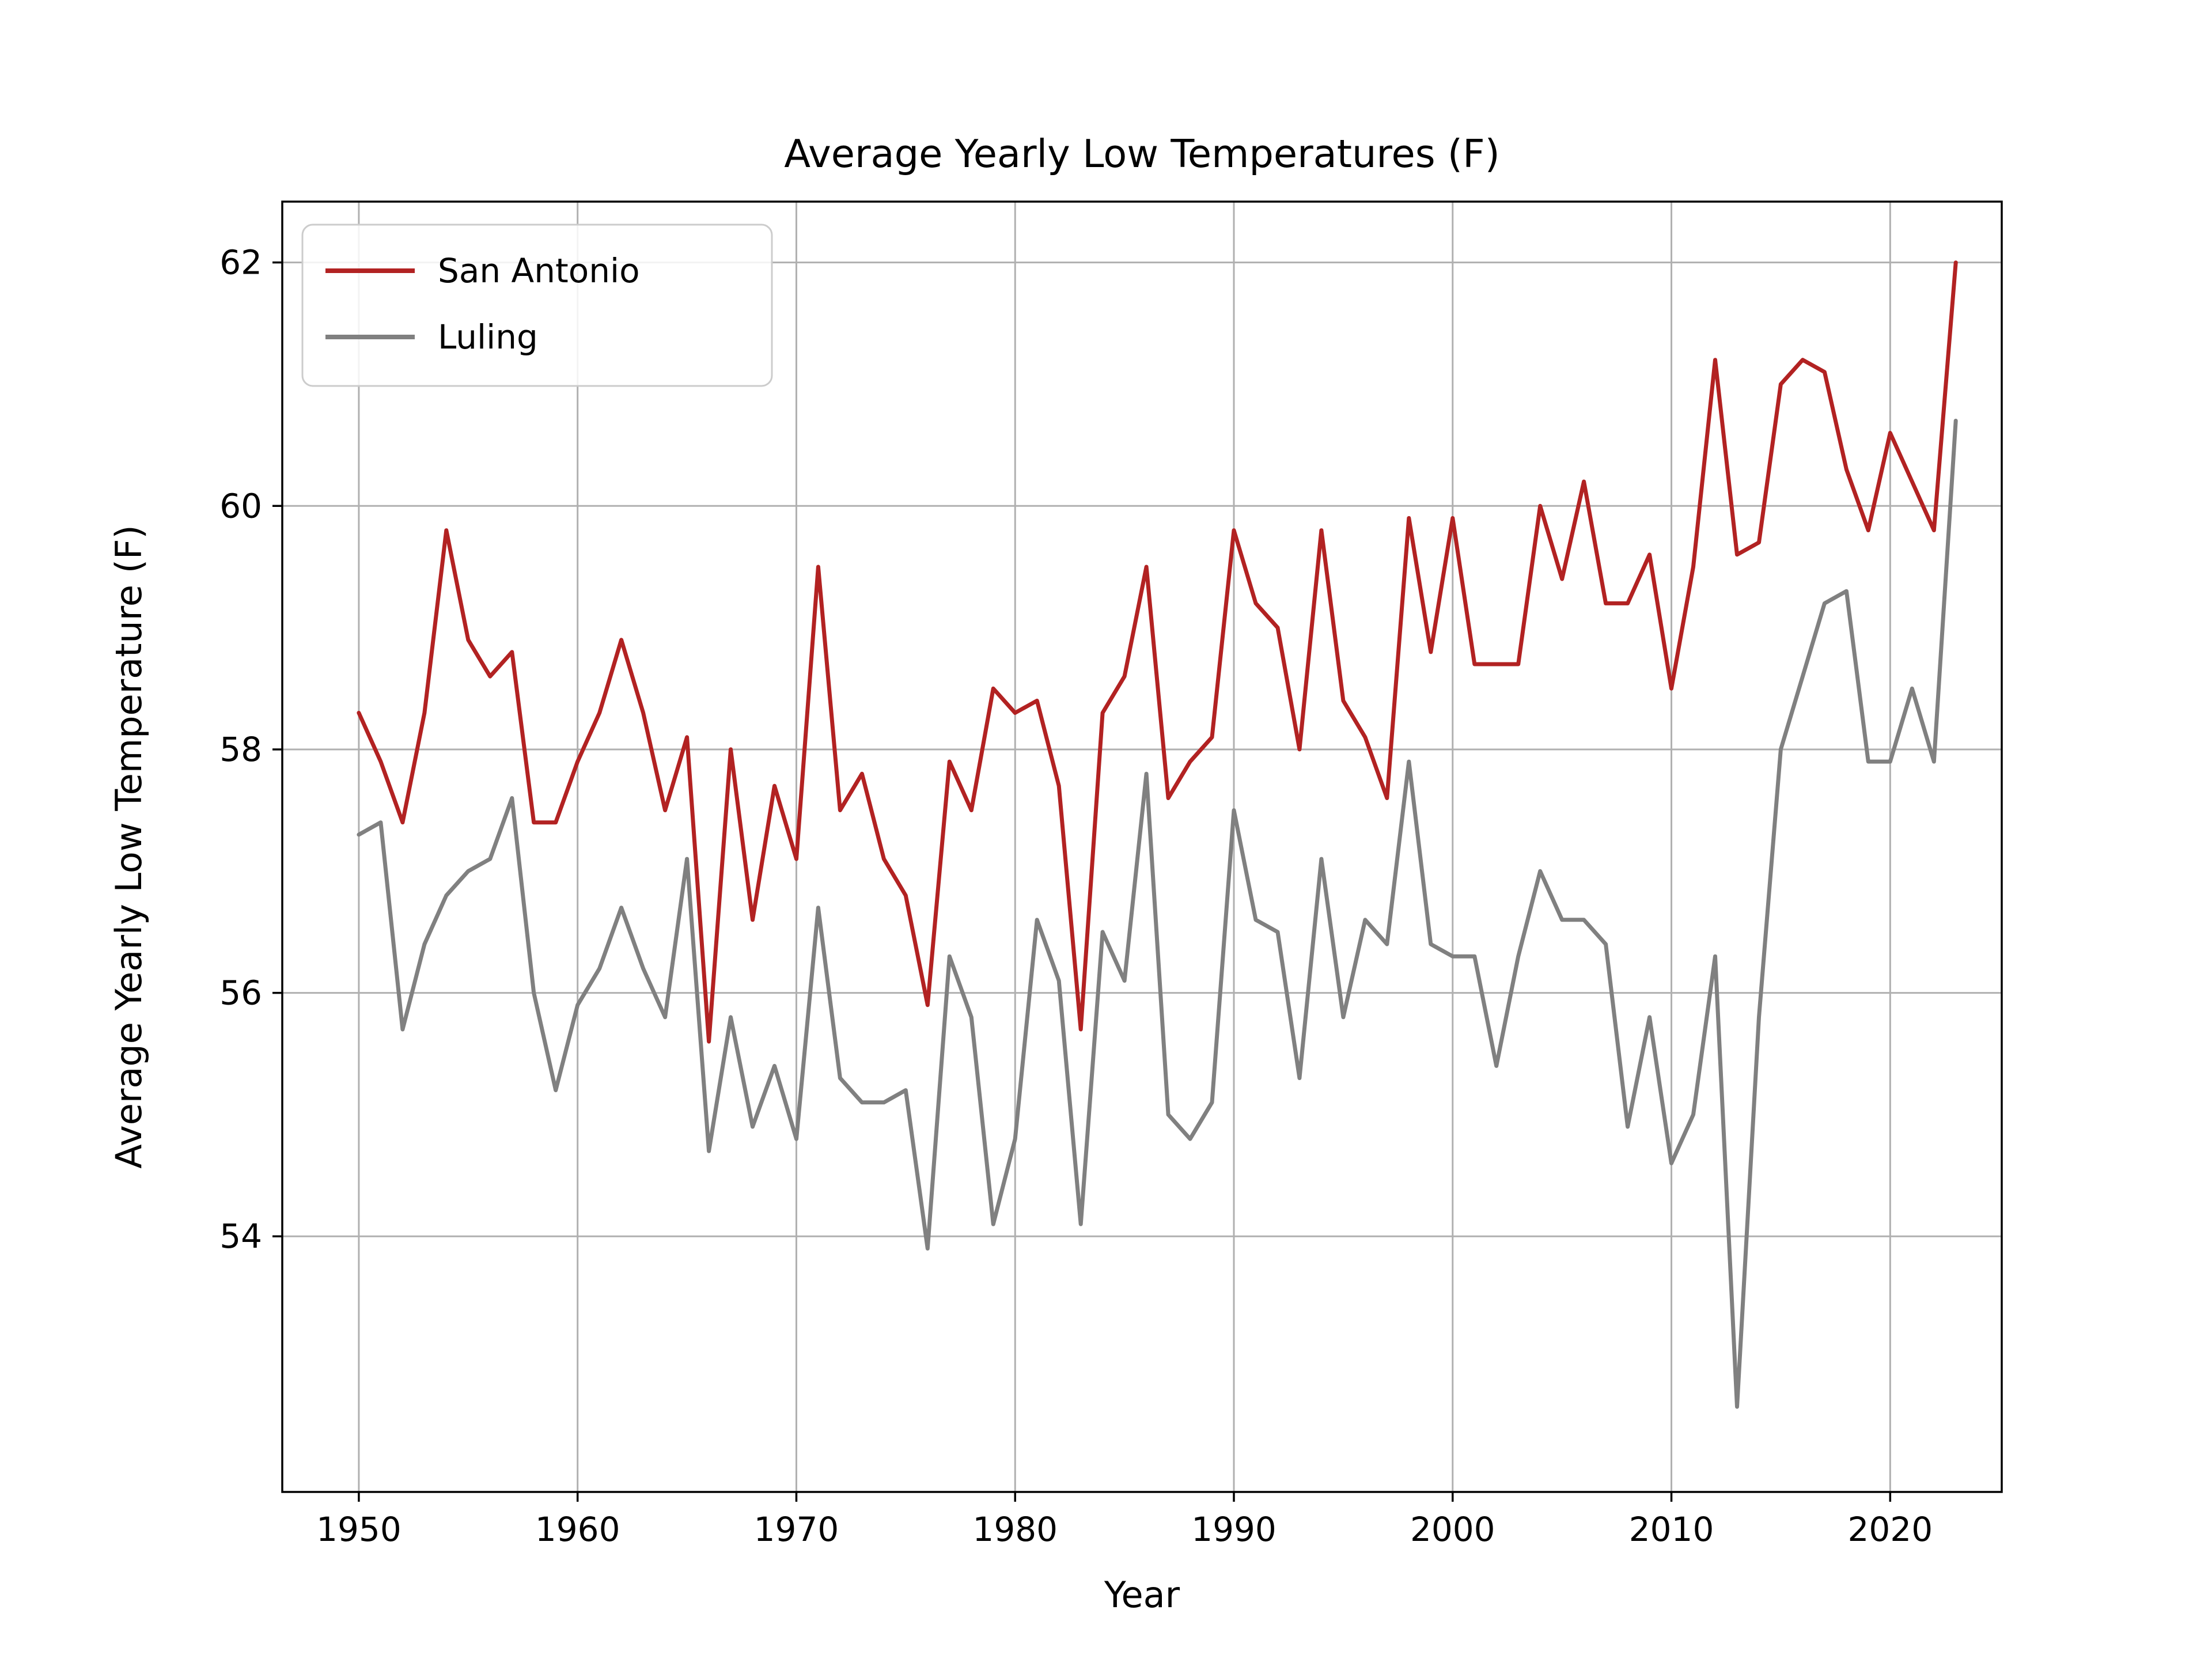 This screenshot has height=1659, width=2212. I want to click on x-axis-label: Year, so click(1142, 1595).